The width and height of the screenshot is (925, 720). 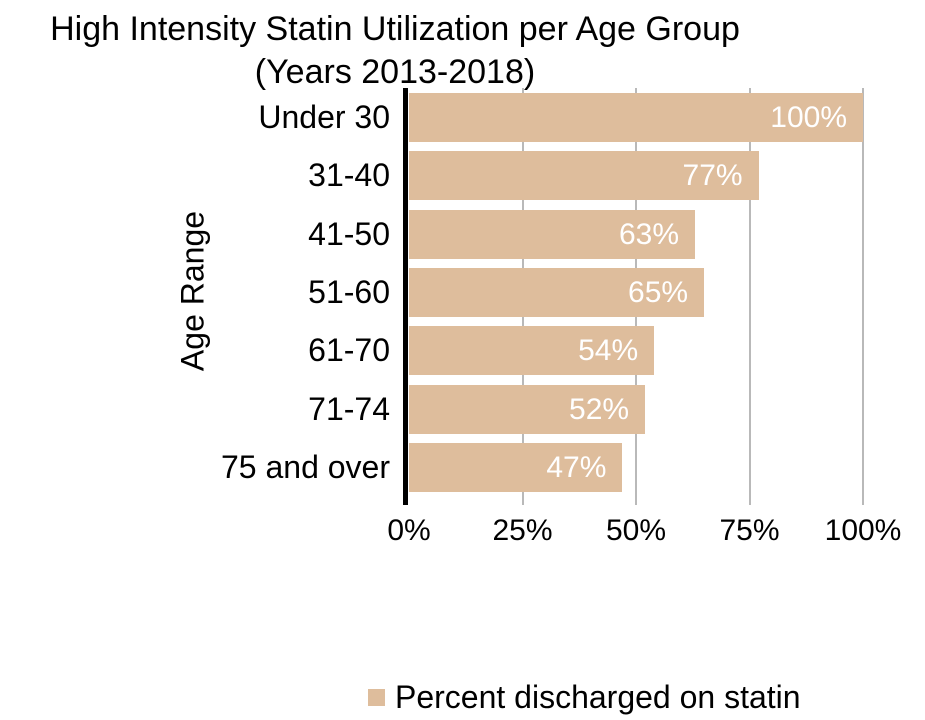 I want to click on category-label: 75 and over, so click(x=305, y=467).